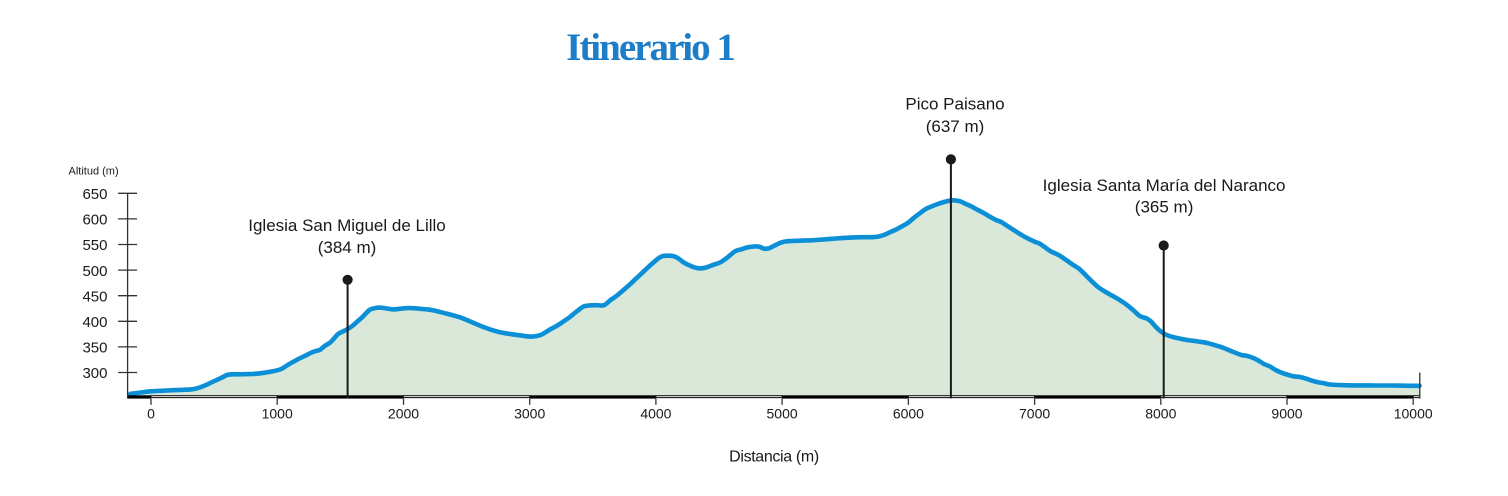  Describe the element at coordinates (1034, 414) in the screenshot. I see `svg-text: 7000` at that location.